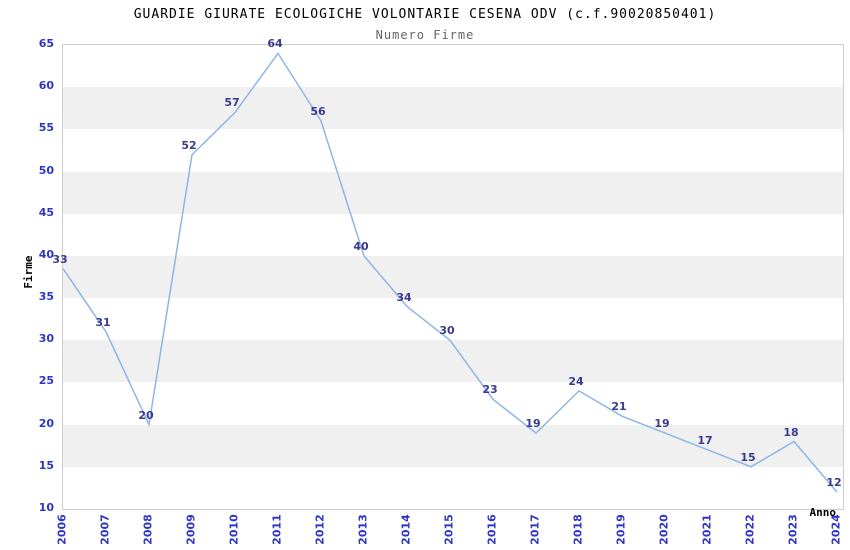  I want to click on y-axis-title: Firme, so click(28, 272).